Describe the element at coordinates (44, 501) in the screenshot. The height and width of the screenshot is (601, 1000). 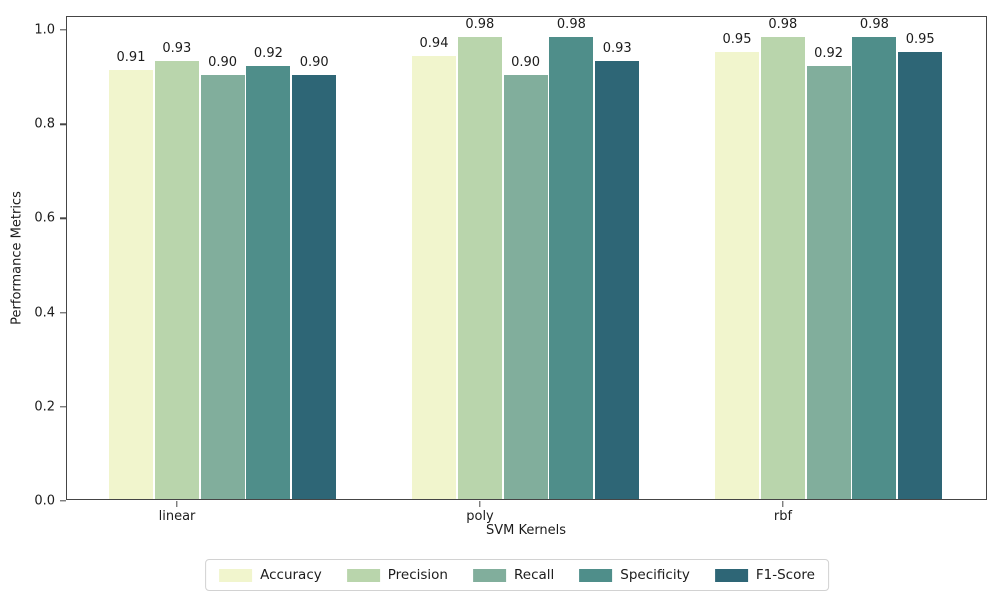
I see `y-tick-label: 0.0` at that location.